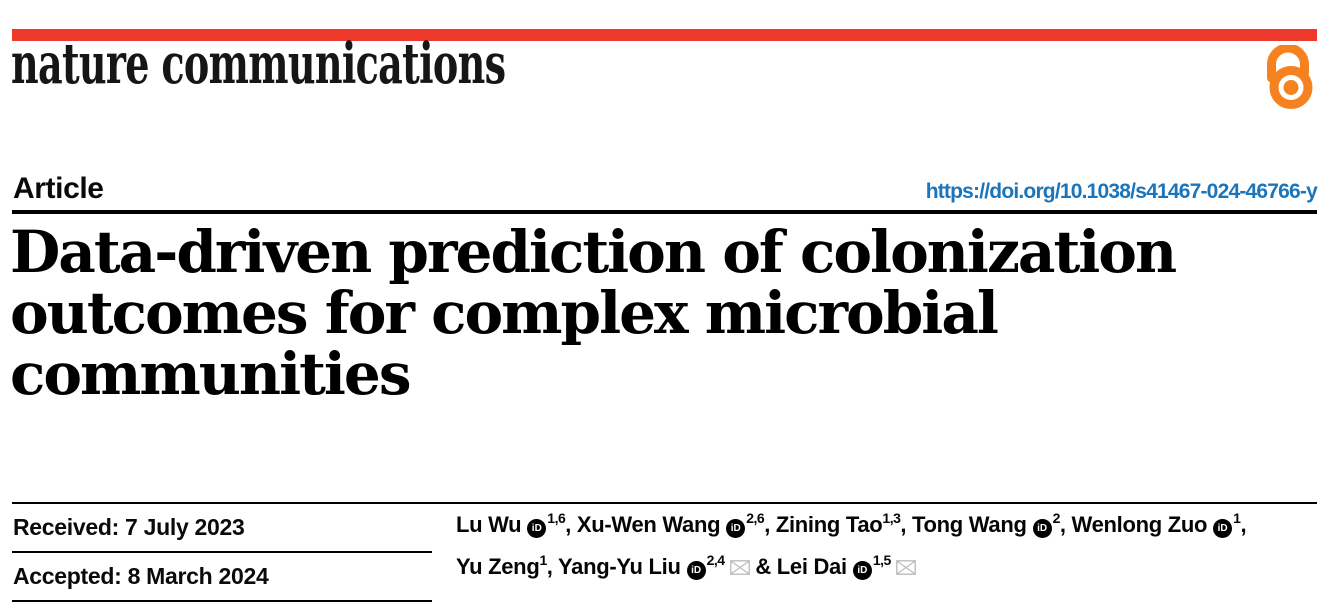  Describe the element at coordinates (664, 212) in the screenshot. I see `header-divider` at that location.